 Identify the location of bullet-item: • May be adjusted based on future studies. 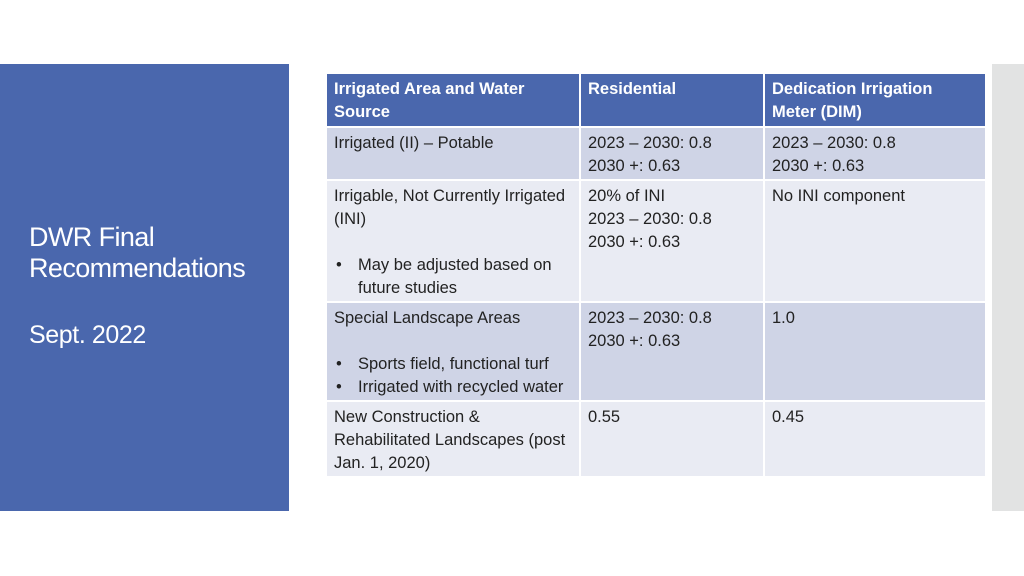
(453, 277).